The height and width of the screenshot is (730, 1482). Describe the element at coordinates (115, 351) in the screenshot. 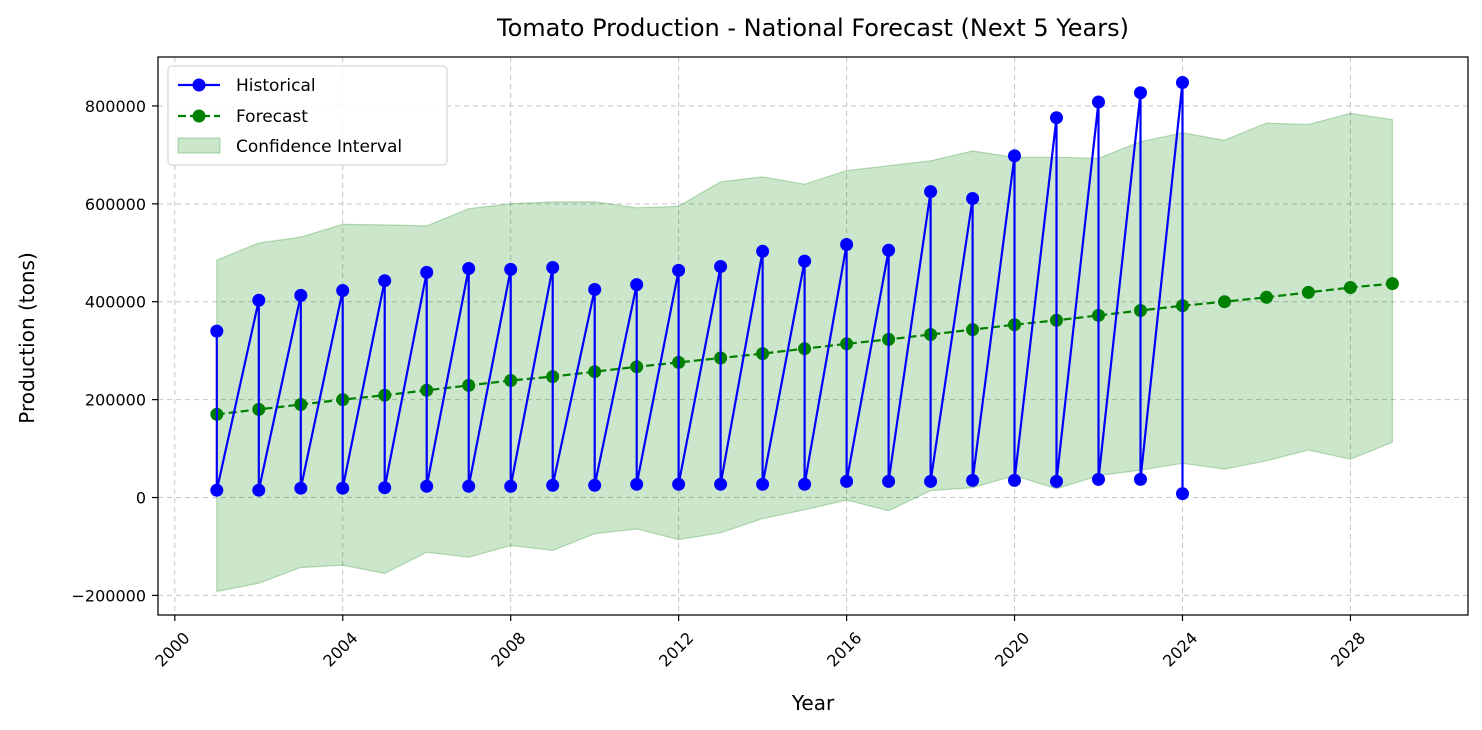

I see `y-axis-ticks: −200000 0 200000 400000 600000 800000` at that location.